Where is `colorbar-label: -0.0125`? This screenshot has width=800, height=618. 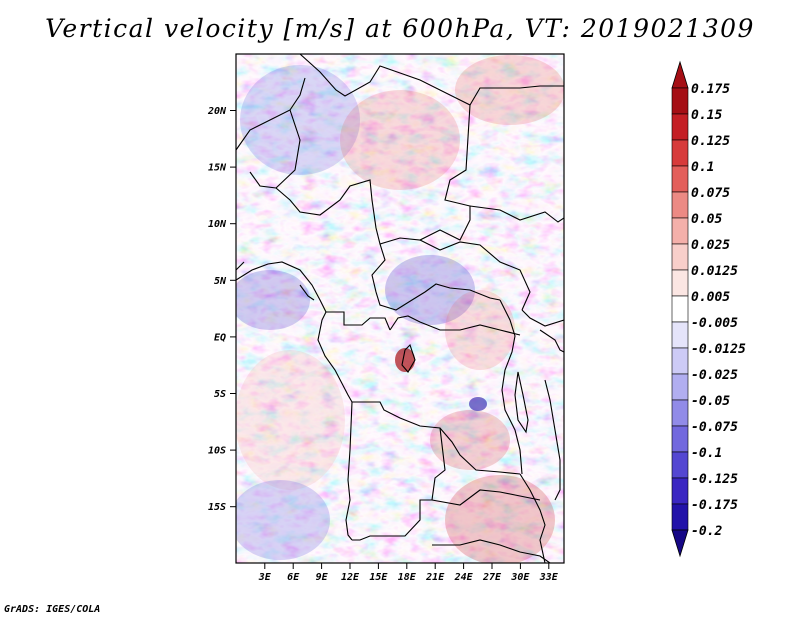
colorbar-label: -0.0125 is located at coordinates (718, 349).